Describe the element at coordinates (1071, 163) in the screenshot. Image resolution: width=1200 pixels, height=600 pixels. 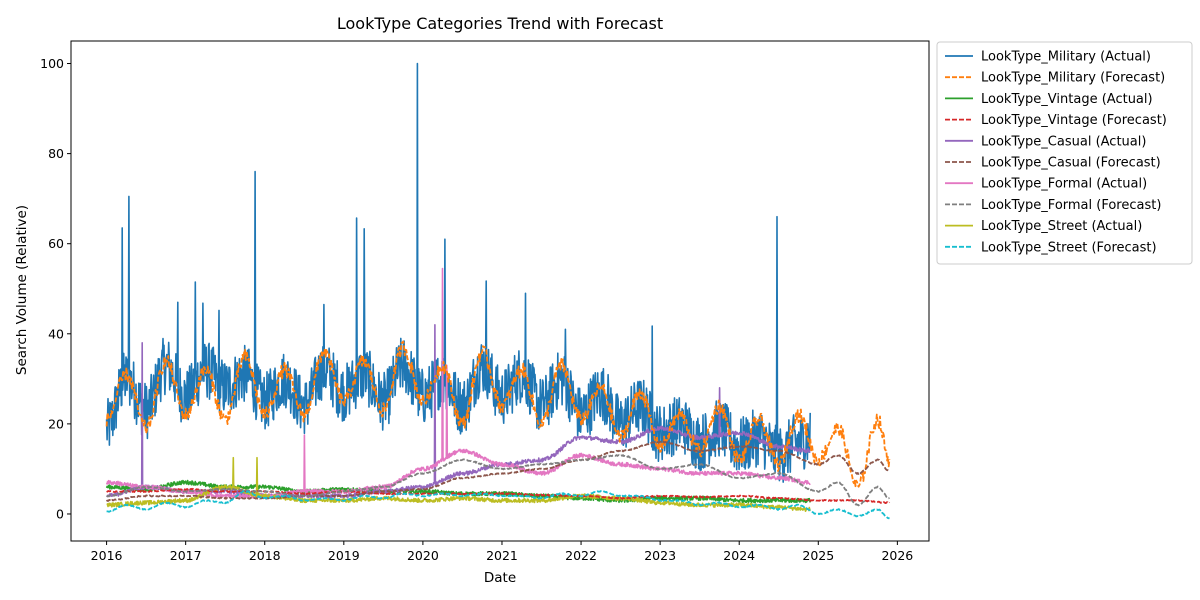
I see `legend-entry: LookType_Casual (Forecast)` at that location.